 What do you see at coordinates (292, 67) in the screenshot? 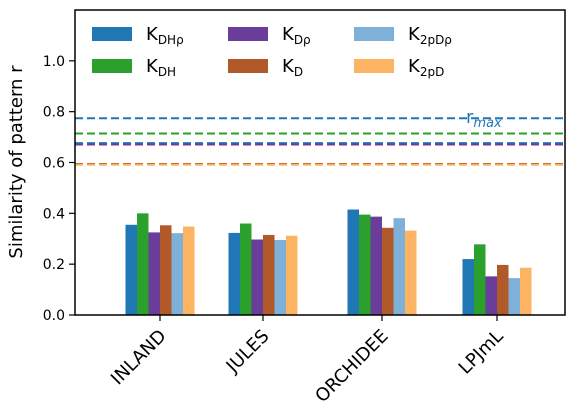
I see `legend-label: KD` at bounding box center [292, 67].